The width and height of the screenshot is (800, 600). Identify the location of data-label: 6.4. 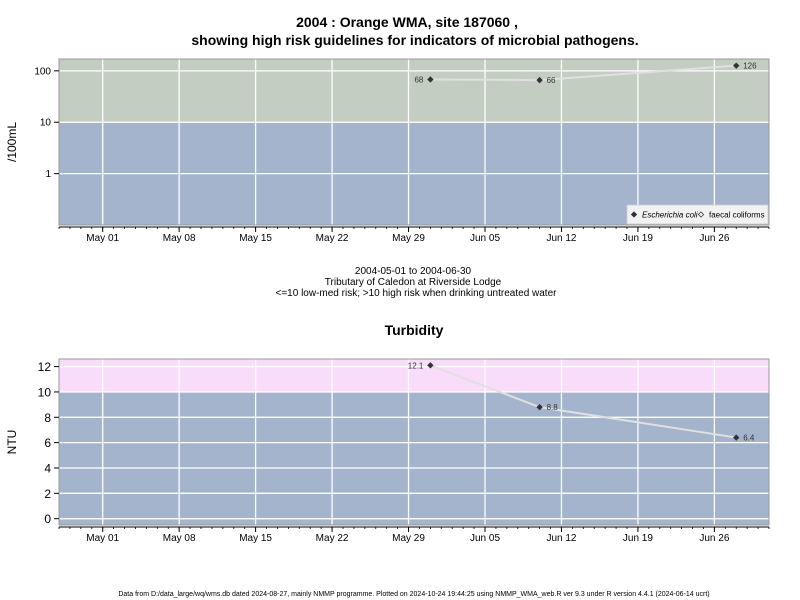
(749, 438).